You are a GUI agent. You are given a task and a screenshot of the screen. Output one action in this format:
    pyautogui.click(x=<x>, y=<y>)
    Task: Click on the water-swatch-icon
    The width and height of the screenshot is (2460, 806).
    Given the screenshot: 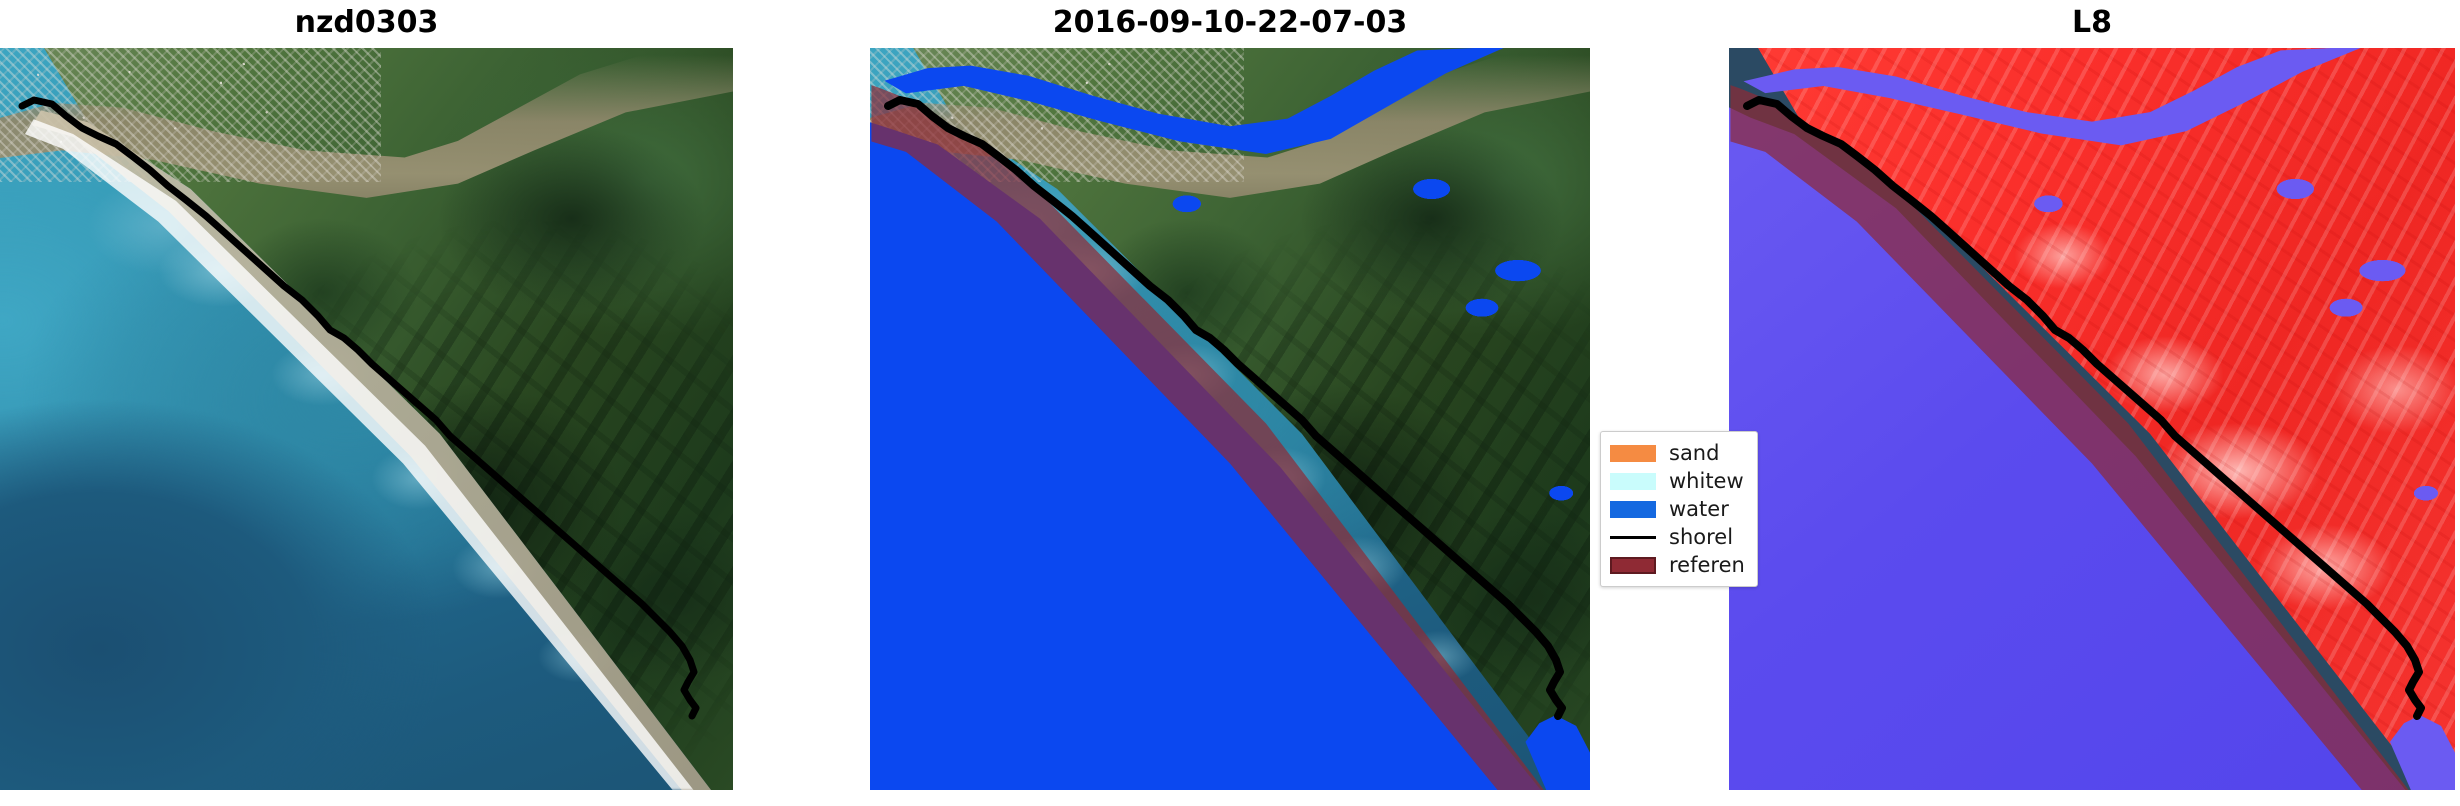 What is the action you would take?
    pyautogui.click(x=1633, y=509)
    